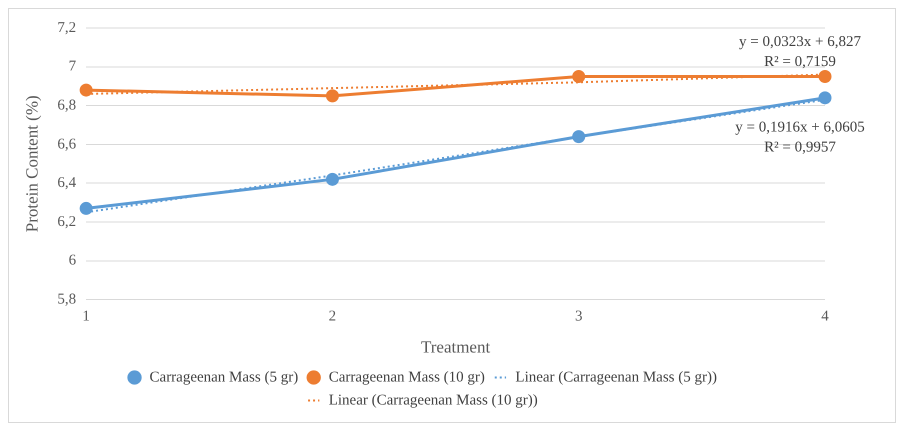 This screenshot has width=904, height=431. I want to click on annotation: R² = 0,7159, so click(800, 62).